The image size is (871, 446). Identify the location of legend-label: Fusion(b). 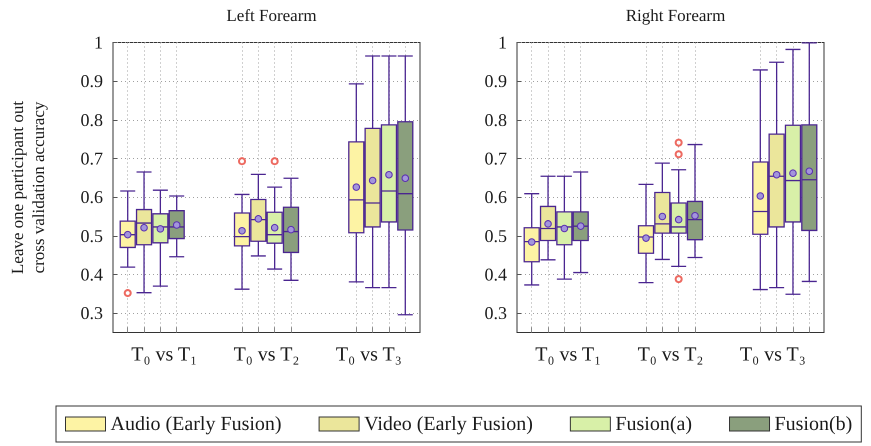
(813, 424).